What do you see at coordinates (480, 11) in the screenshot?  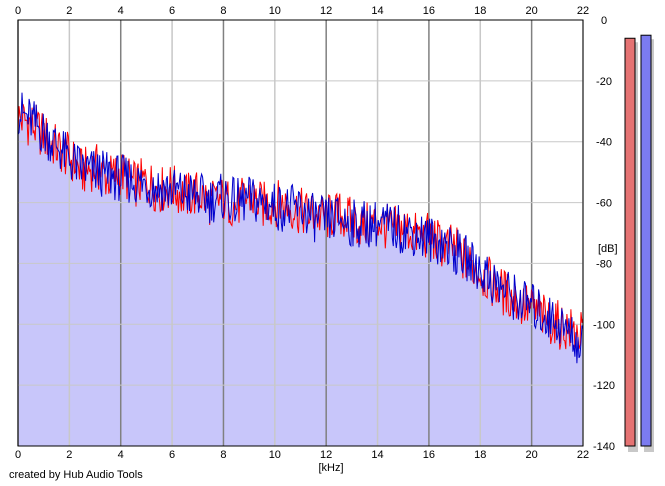 I see `x-tick-label-top: 18` at bounding box center [480, 11].